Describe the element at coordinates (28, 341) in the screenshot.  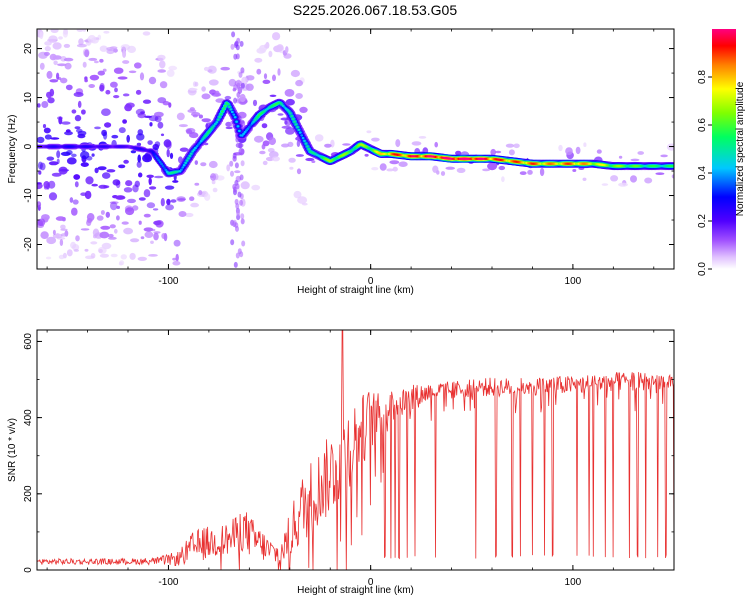
I see `y-tick-label: 600` at that location.